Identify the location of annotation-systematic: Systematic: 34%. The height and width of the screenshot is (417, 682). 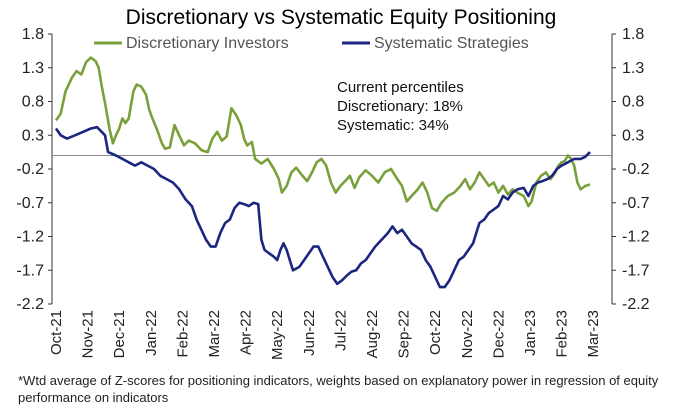
(393, 125).